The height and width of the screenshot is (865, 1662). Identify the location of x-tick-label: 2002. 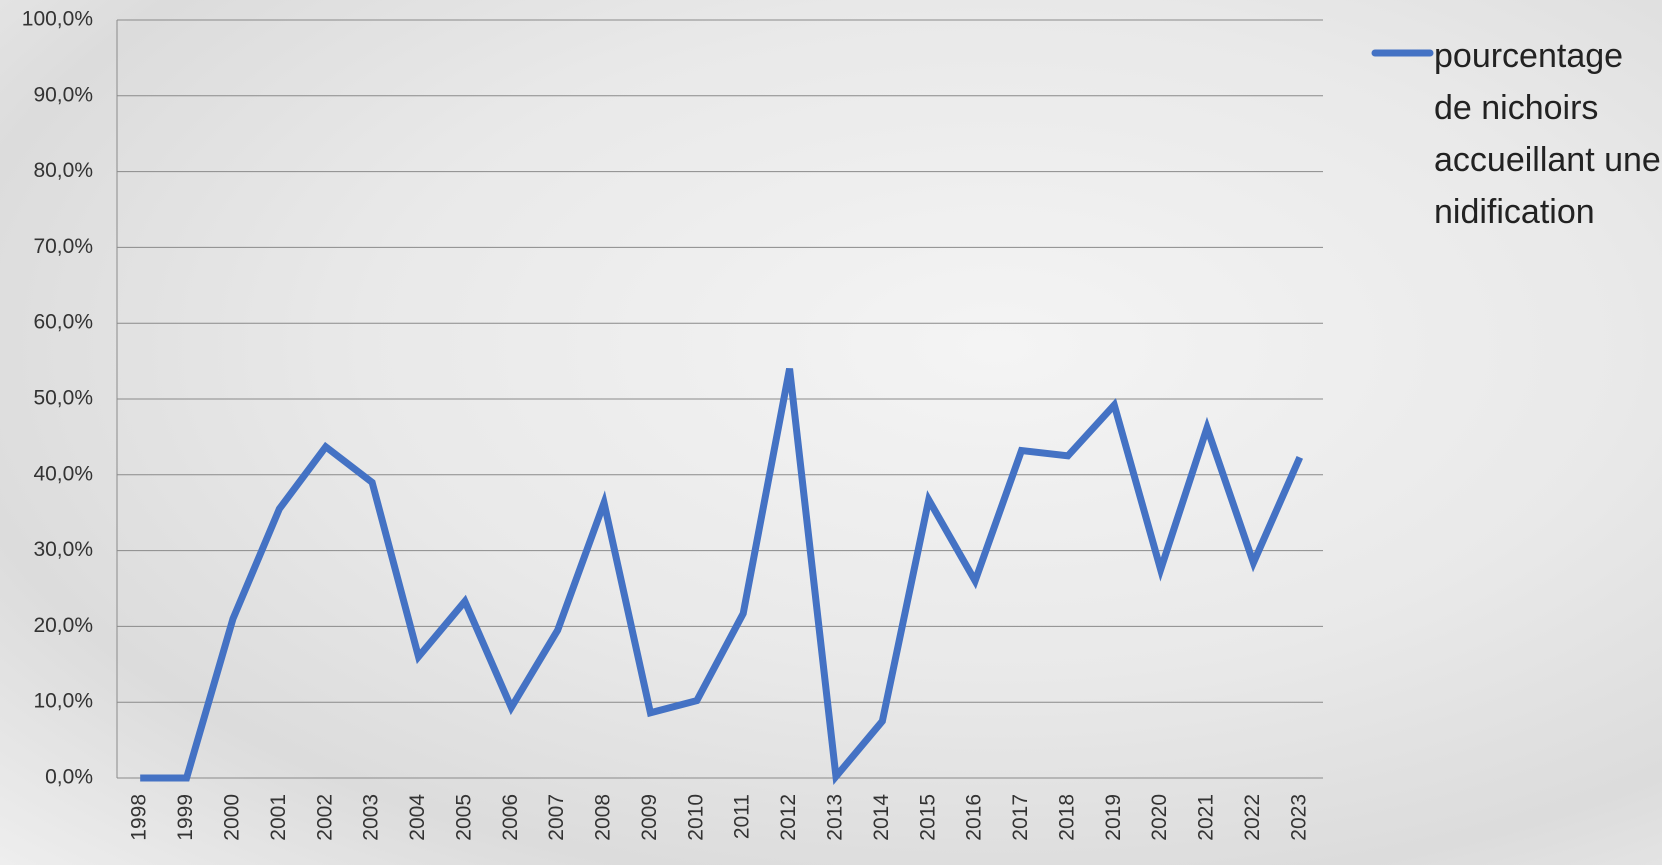
(324, 817).